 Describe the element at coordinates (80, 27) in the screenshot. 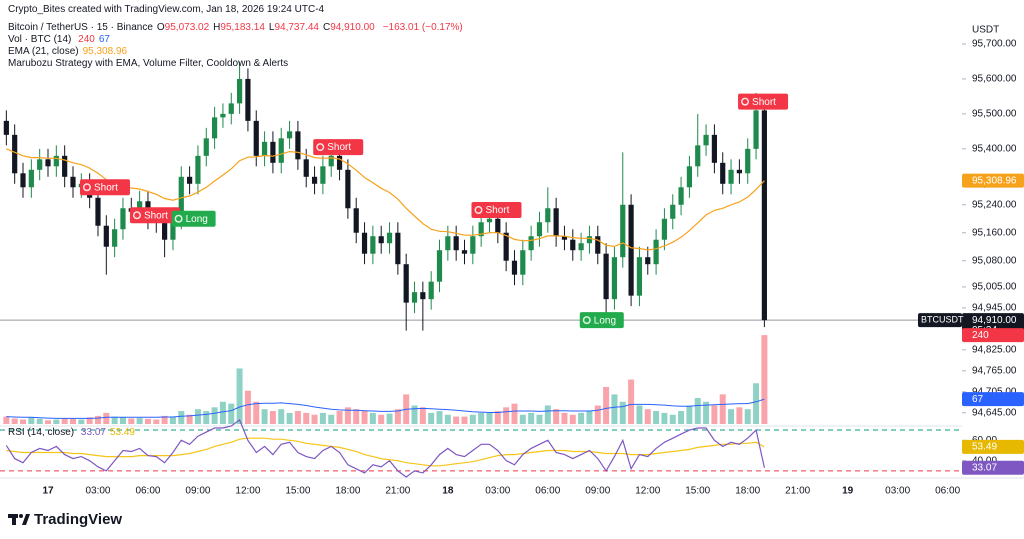

I see `symbol: Bitcoin / TetherUS · 15 · Binance` at that location.